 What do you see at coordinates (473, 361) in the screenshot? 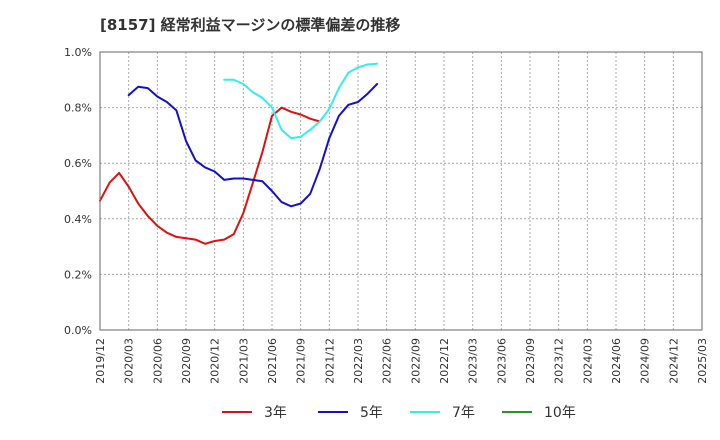
I see `x-tick-label: 2023/03` at bounding box center [473, 361].